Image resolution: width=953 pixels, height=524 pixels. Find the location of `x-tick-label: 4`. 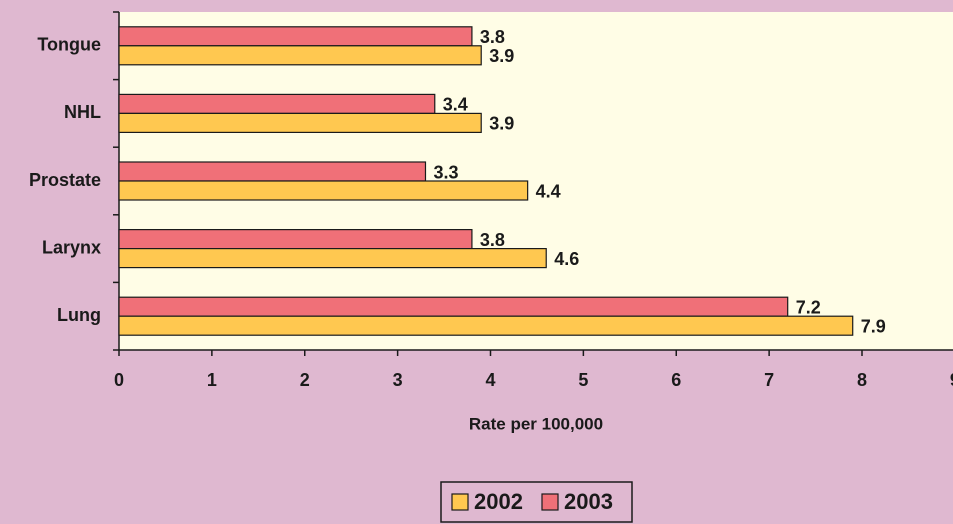

x-tick-label: 4 is located at coordinates (490, 380).